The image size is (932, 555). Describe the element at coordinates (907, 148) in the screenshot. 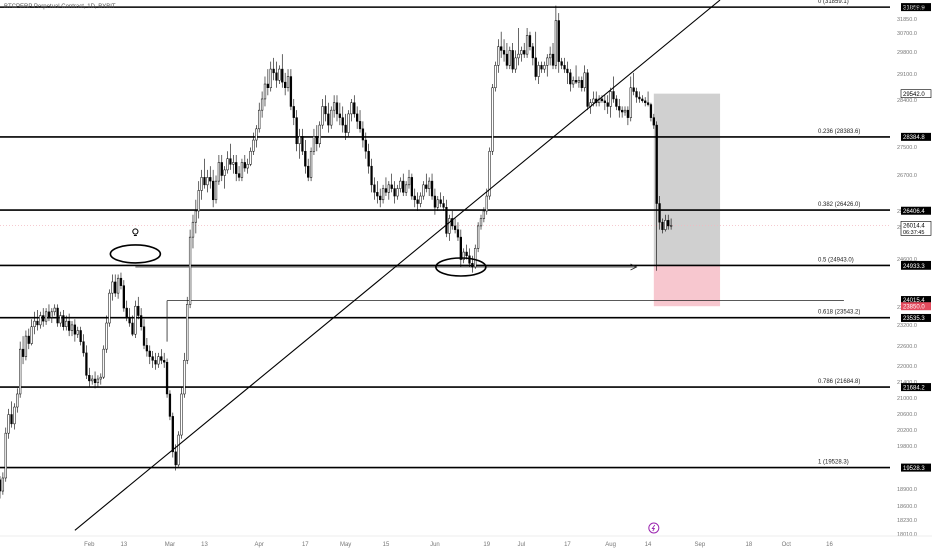

I see `y-tick-label: 27500.0` at that location.